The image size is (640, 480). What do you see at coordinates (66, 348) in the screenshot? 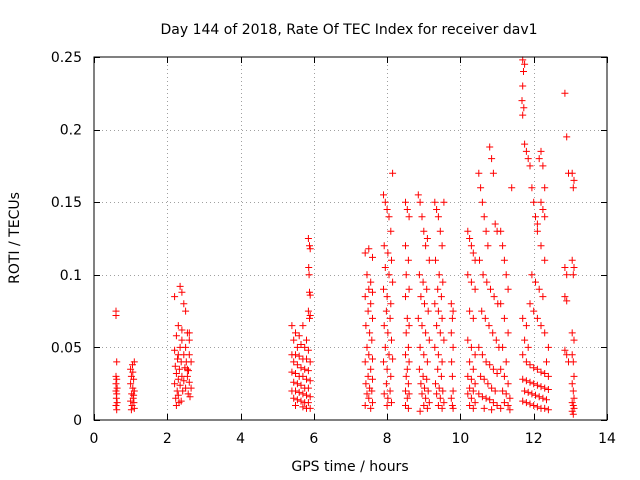
I see `y-tick-label: 0.05` at bounding box center [66, 348].